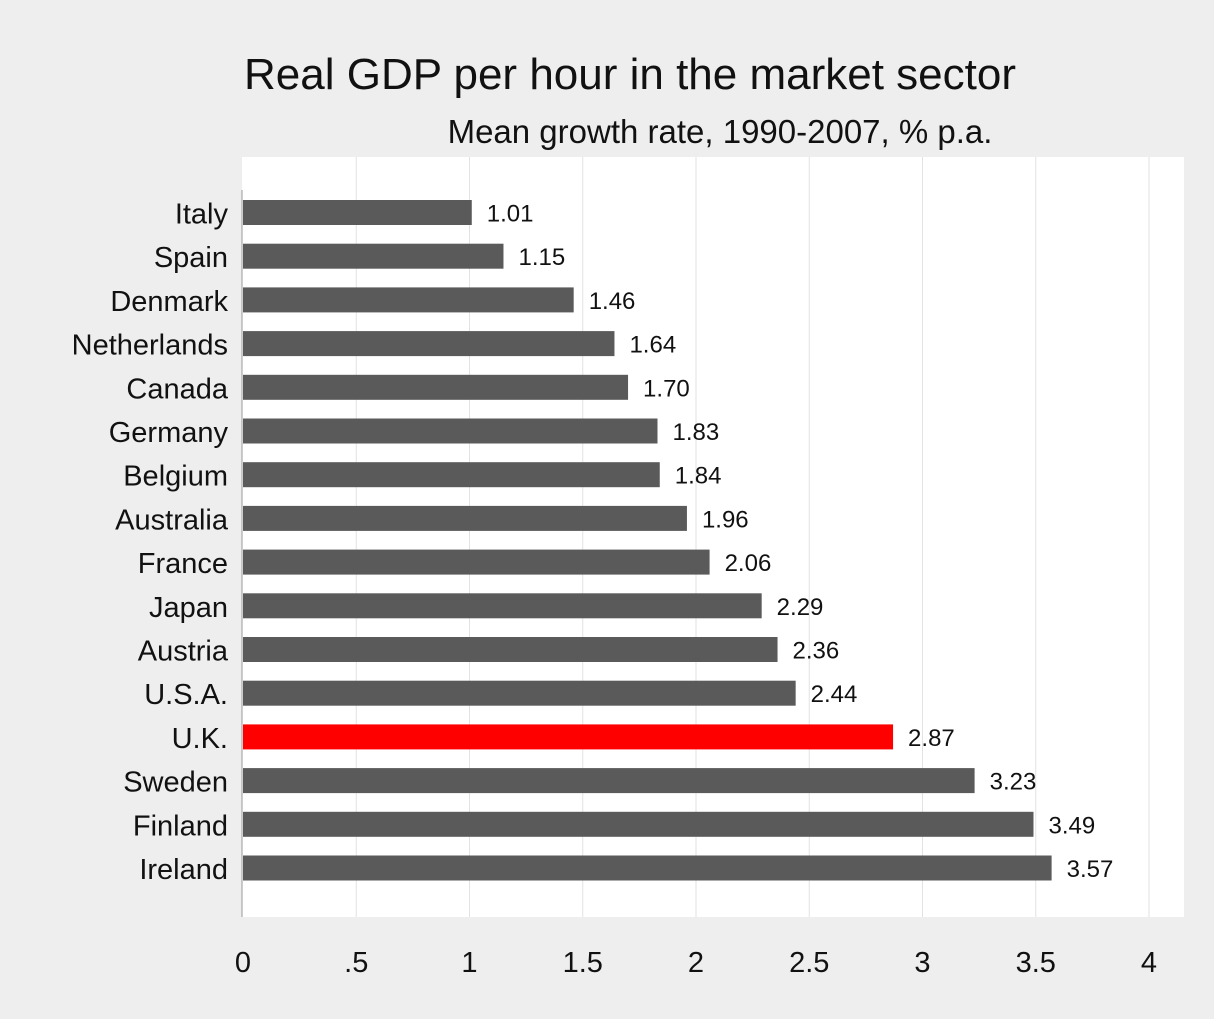 The height and width of the screenshot is (1019, 1214). I want to click on category-label: Australia, so click(172, 520).